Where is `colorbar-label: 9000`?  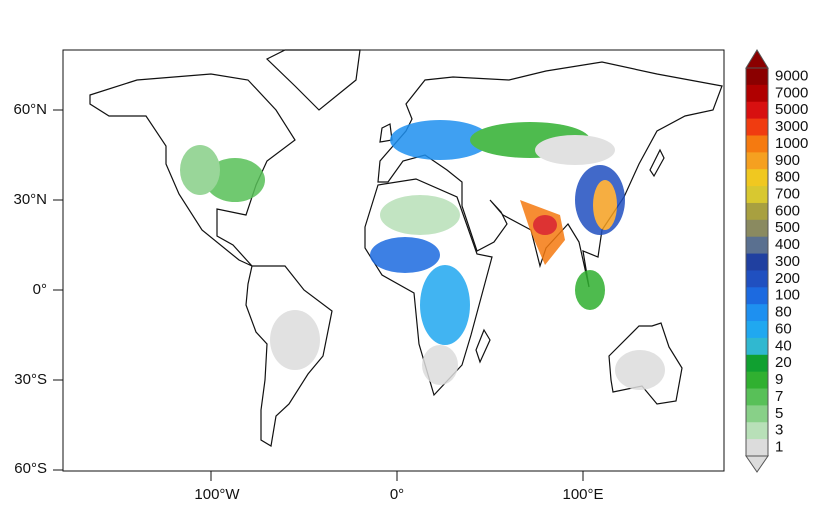
colorbar-label: 9000 is located at coordinates (791, 75).